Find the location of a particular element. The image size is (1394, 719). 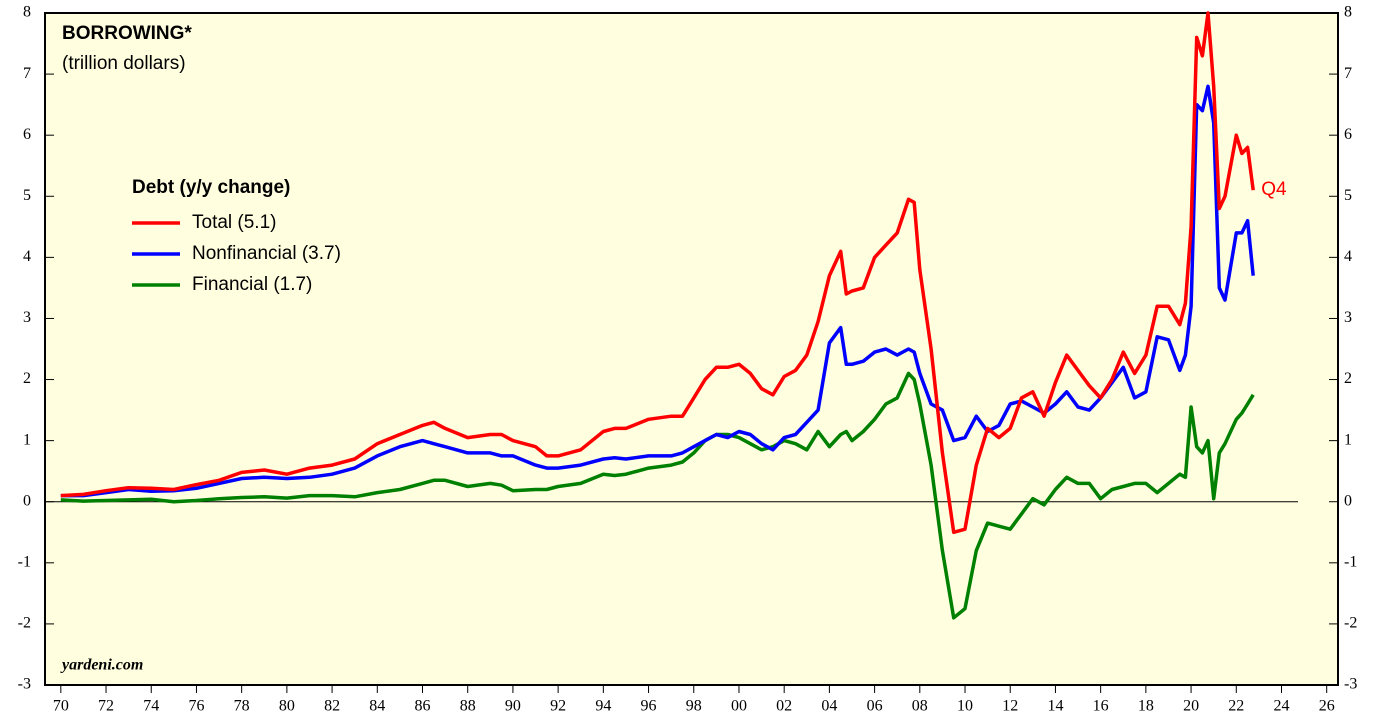

y-tick-label: -1 is located at coordinates (24, 561).